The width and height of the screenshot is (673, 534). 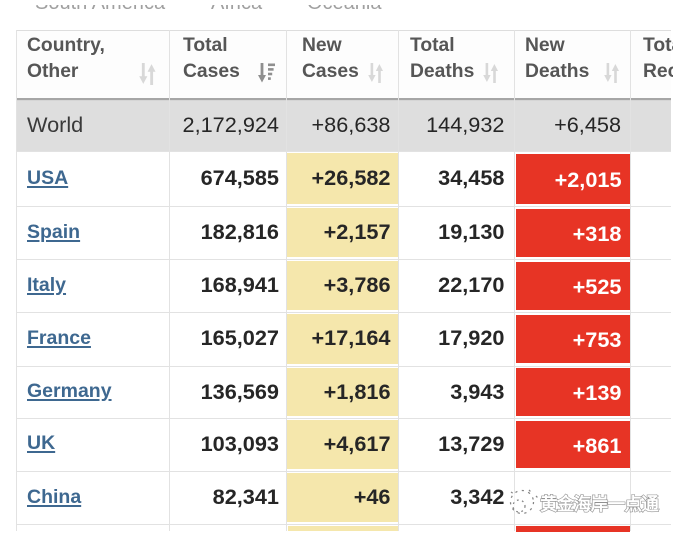 What do you see at coordinates (599, 504) in the screenshot?
I see `svg-text: 黄金海岸一点通` at bounding box center [599, 504].